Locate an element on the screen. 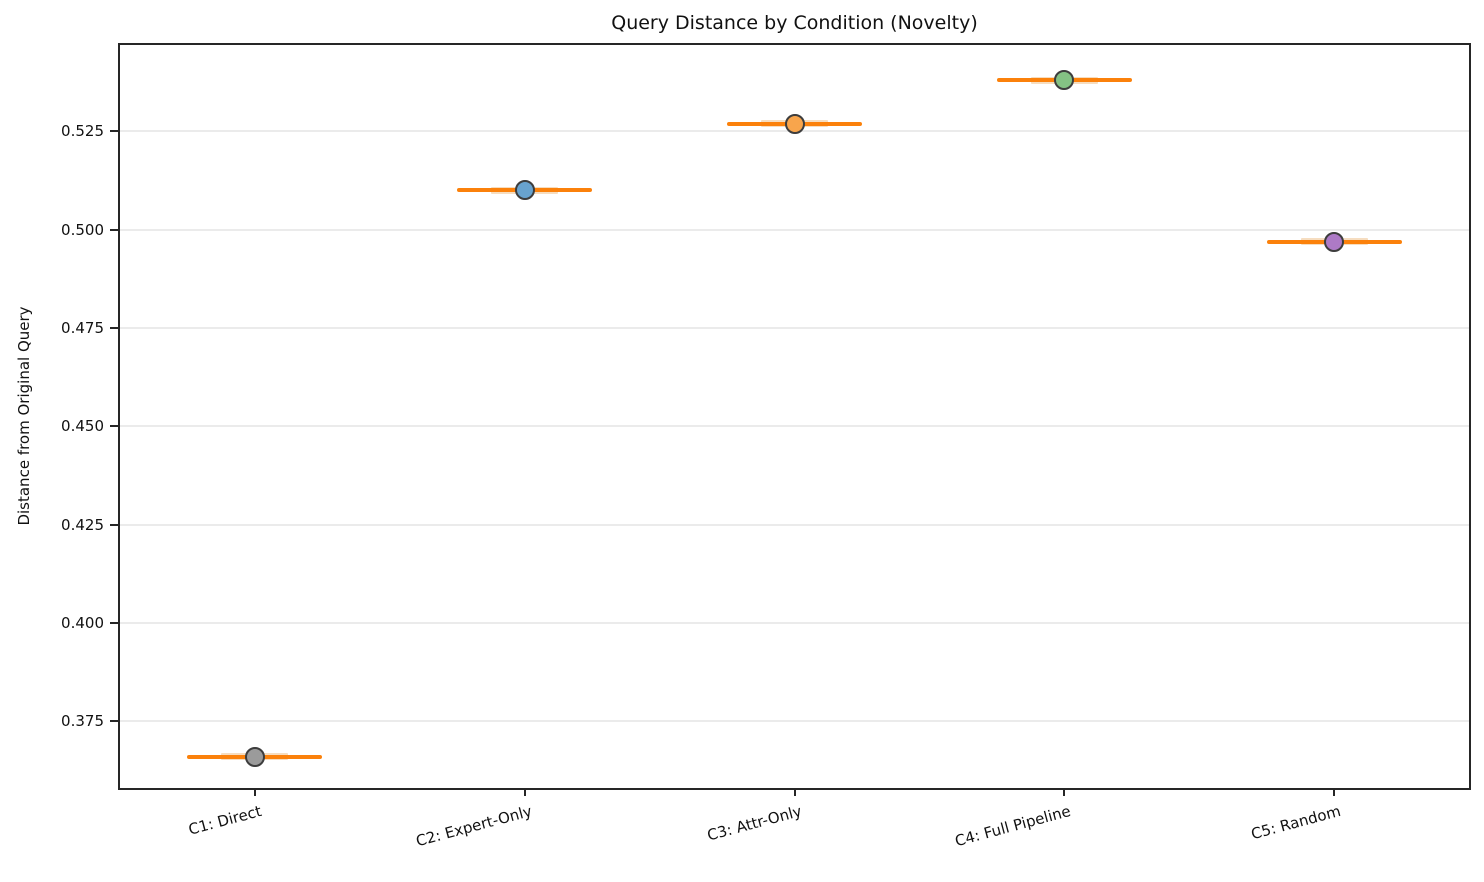 This screenshot has width=1484, height=882. y-tick-label: 0.425 is located at coordinates (82, 524).